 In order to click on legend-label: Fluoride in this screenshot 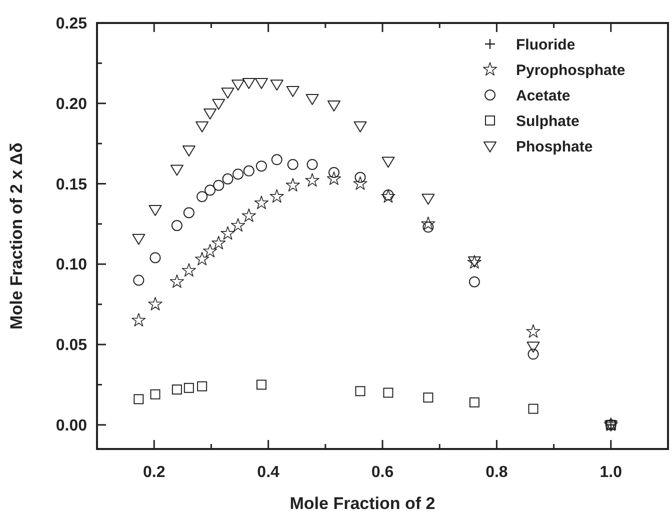, I will do `click(546, 45)`.